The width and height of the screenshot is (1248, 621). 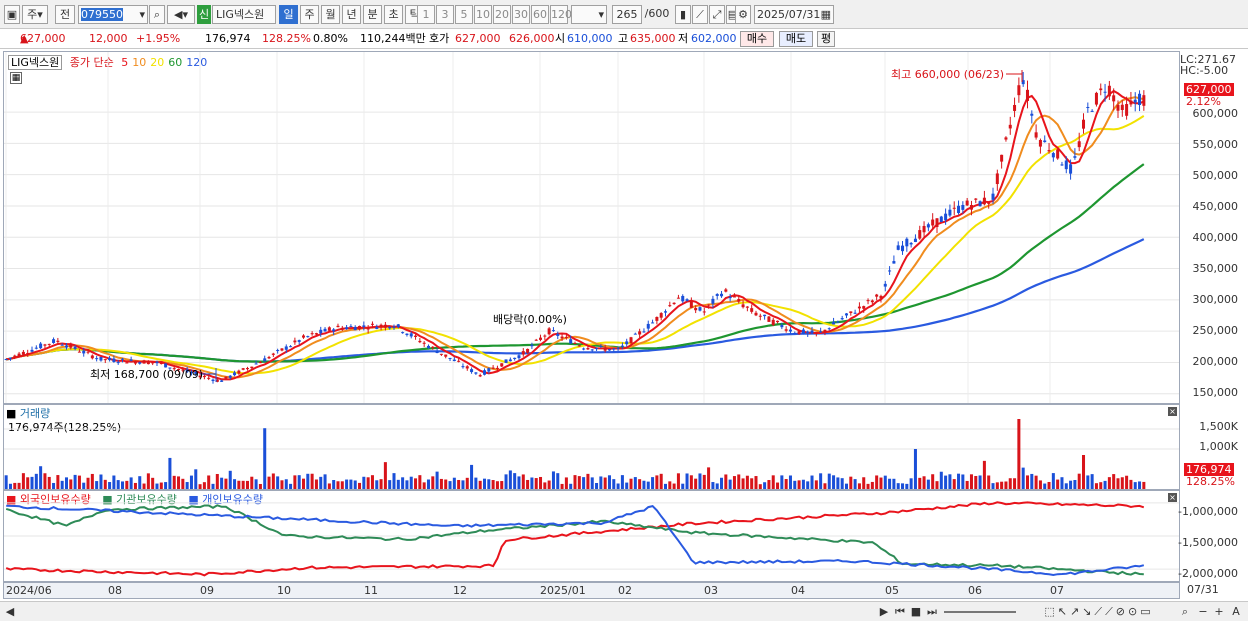 I want to click on buy-button: 매수, so click(x=757, y=39).